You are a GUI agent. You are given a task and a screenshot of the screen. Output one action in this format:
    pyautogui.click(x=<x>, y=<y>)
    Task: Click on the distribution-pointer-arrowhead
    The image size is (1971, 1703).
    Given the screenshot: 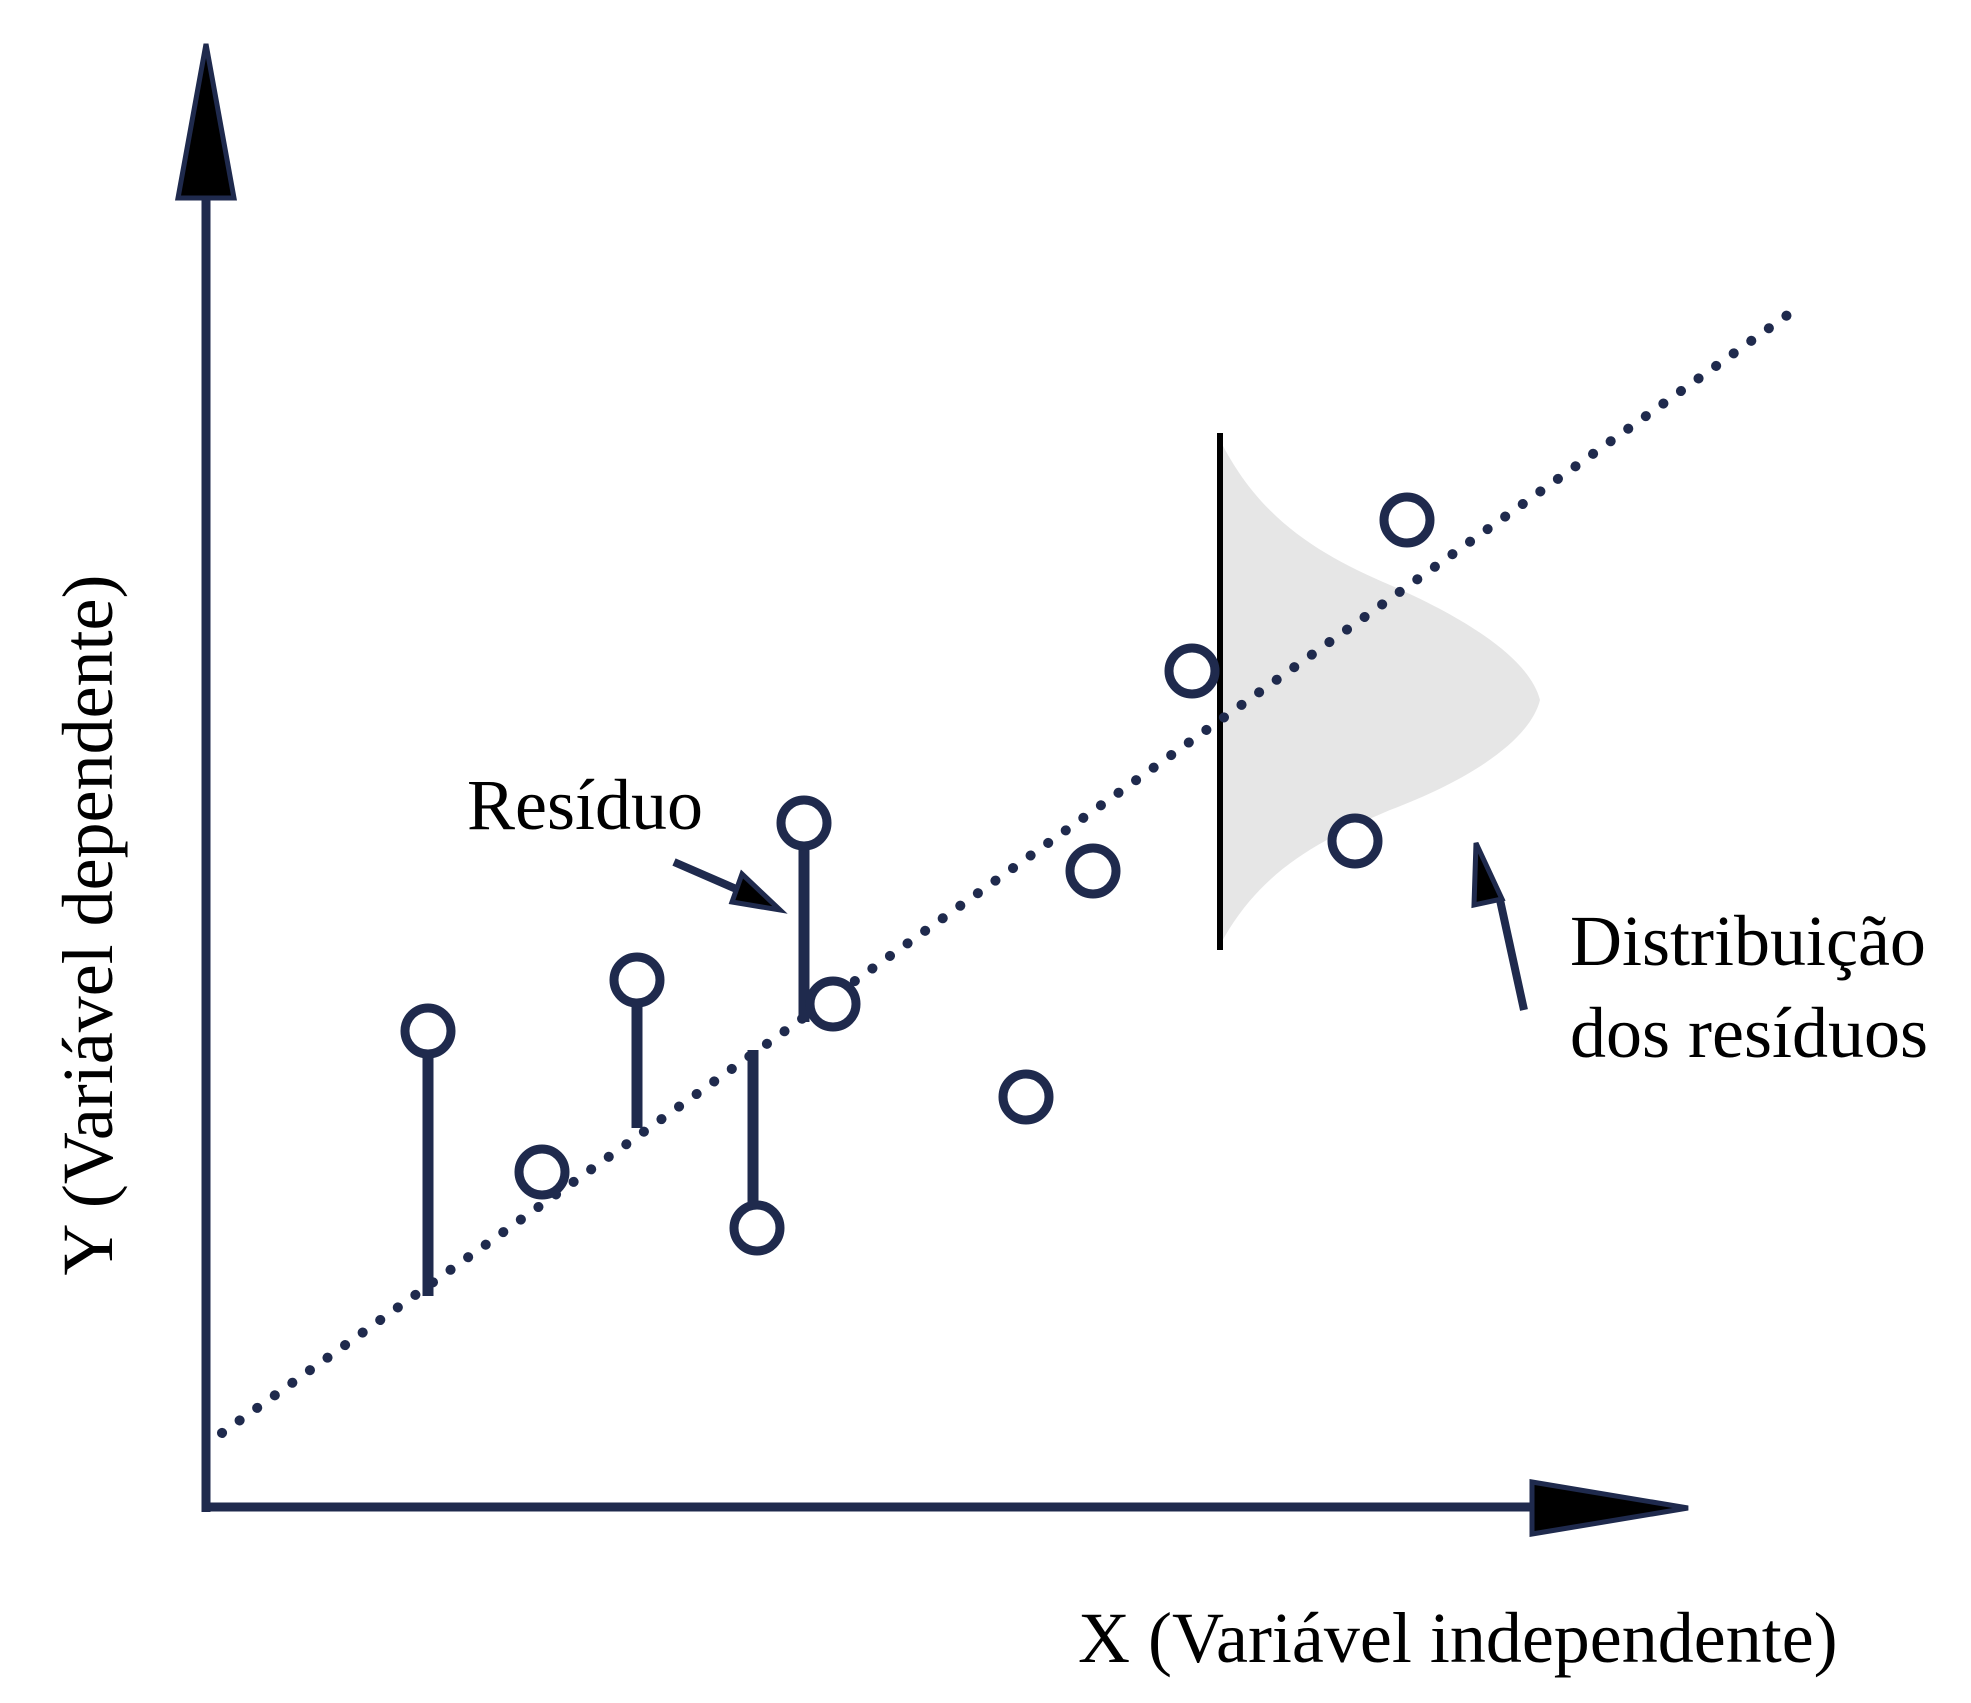 What is the action you would take?
    pyautogui.click(x=1488, y=875)
    